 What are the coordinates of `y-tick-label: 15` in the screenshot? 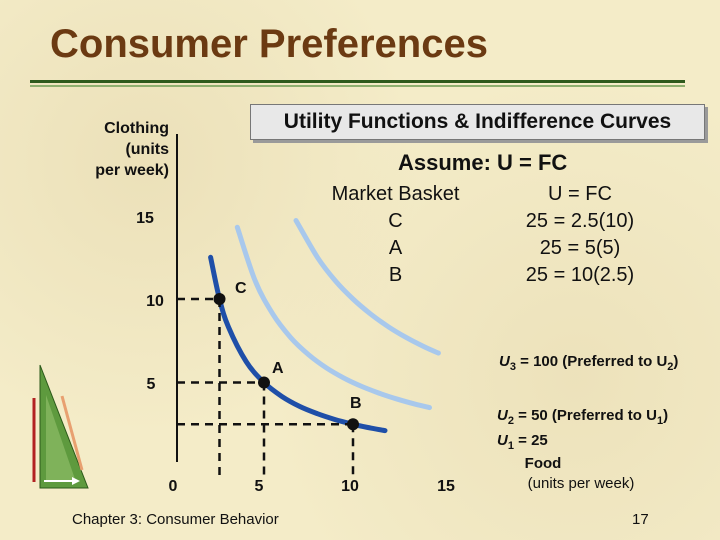 It's located at (145, 218).